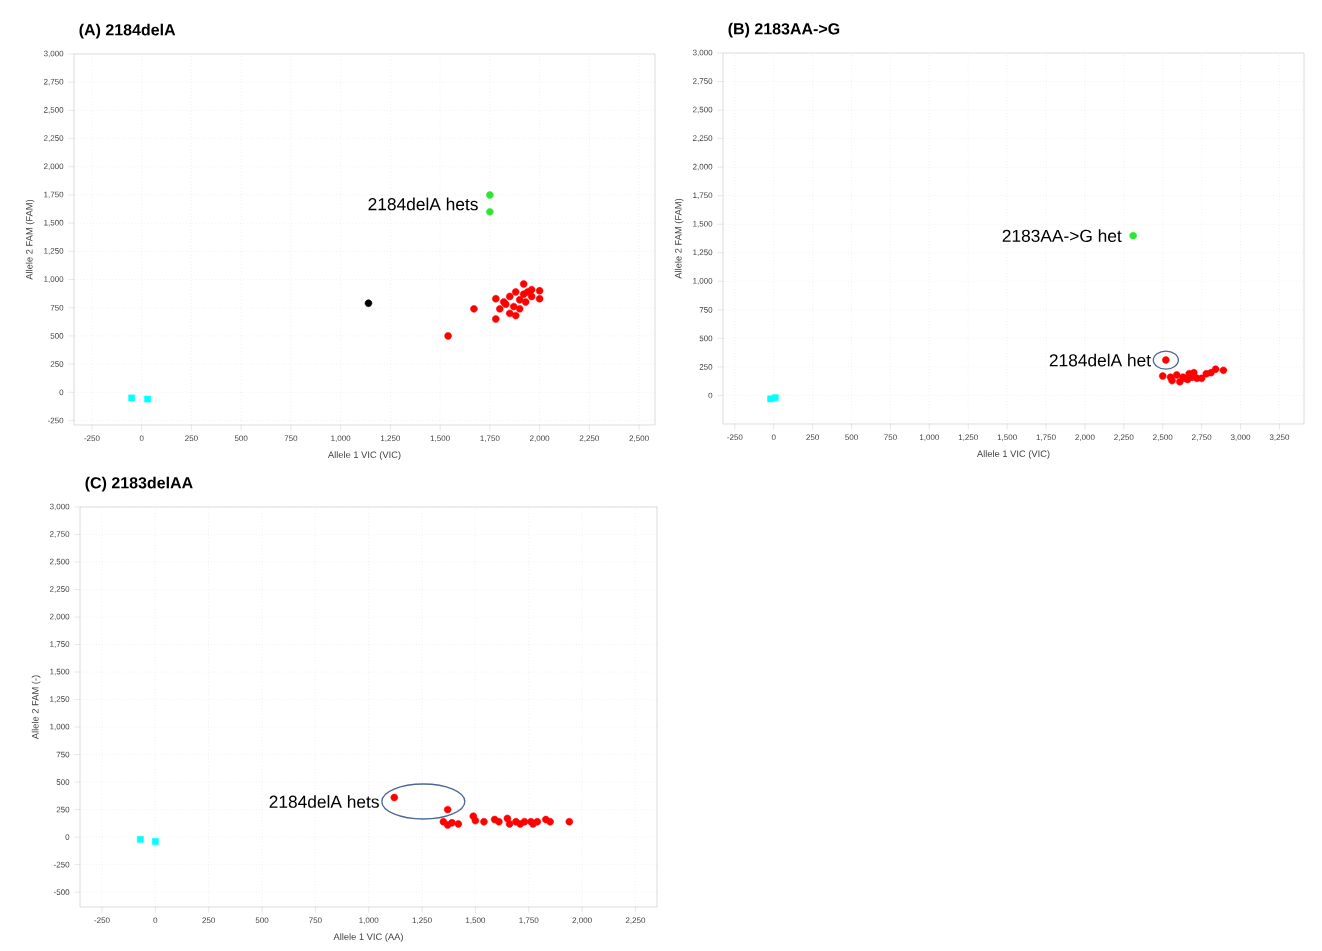  Describe the element at coordinates (368, 937) in the screenshot. I see `x-axis-title: Allele 1 VIC (AA)` at that location.